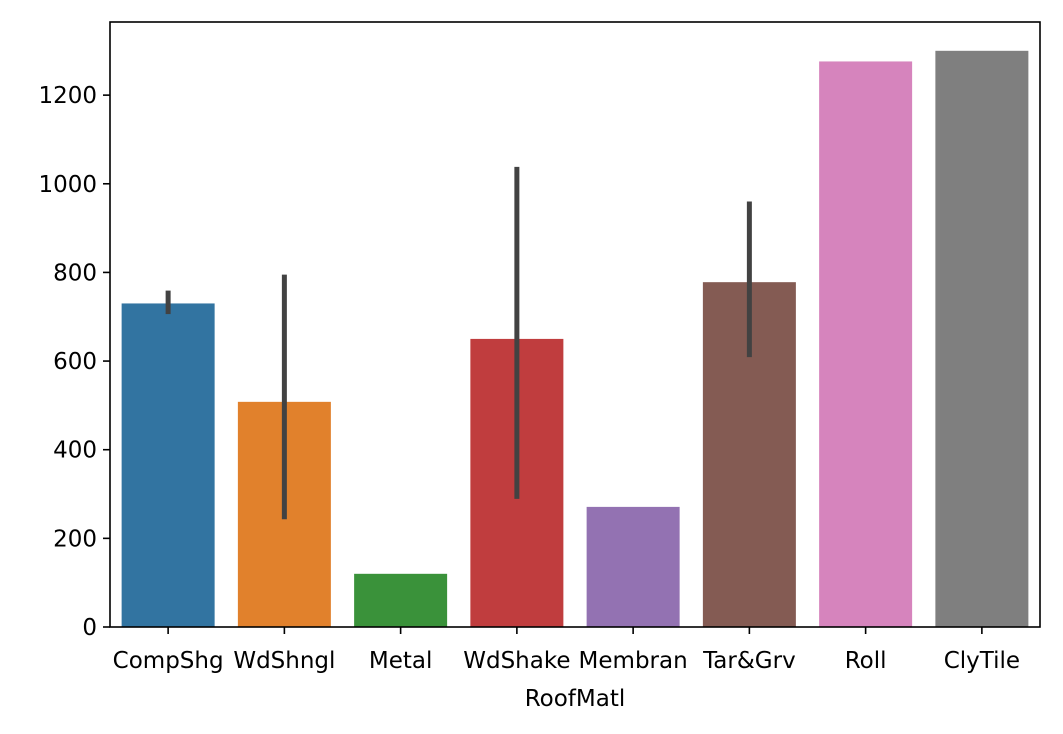 This screenshot has height=734, width=1063. Describe the element at coordinates (401, 600) in the screenshot. I see `bar-metal` at that location.